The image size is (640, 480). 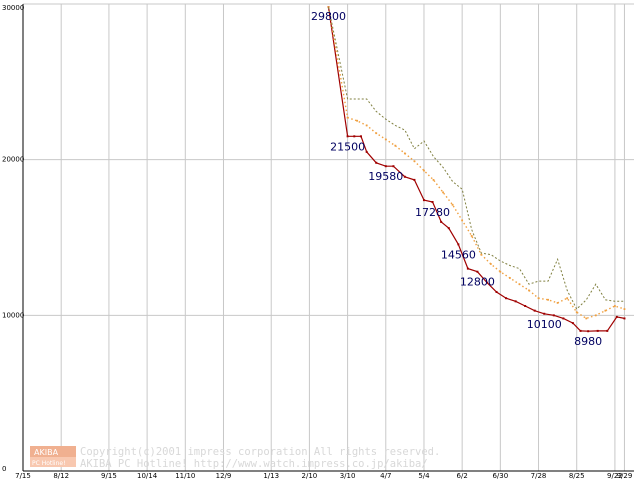 I want to click on data-label: 8980, so click(x=588, y=341).